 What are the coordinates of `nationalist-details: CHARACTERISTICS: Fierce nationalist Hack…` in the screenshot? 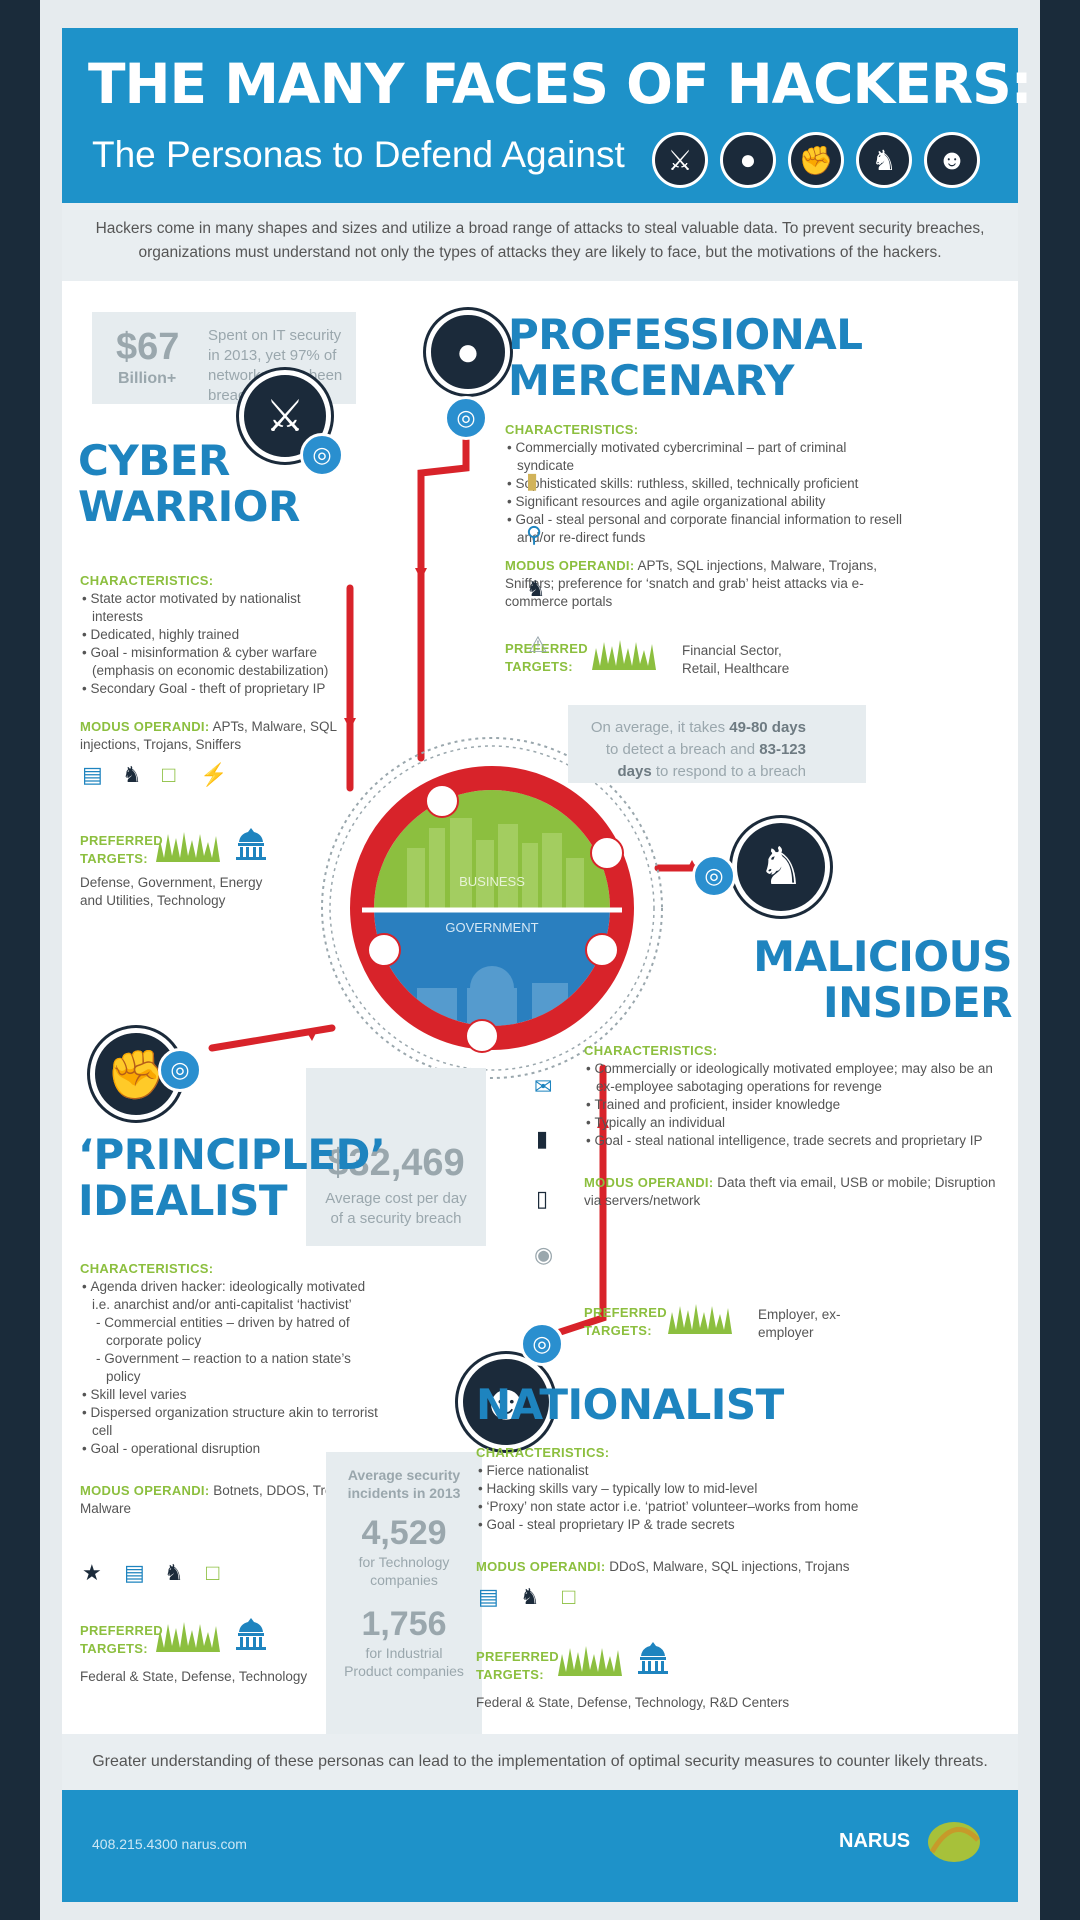 It's located at (696, 1510).